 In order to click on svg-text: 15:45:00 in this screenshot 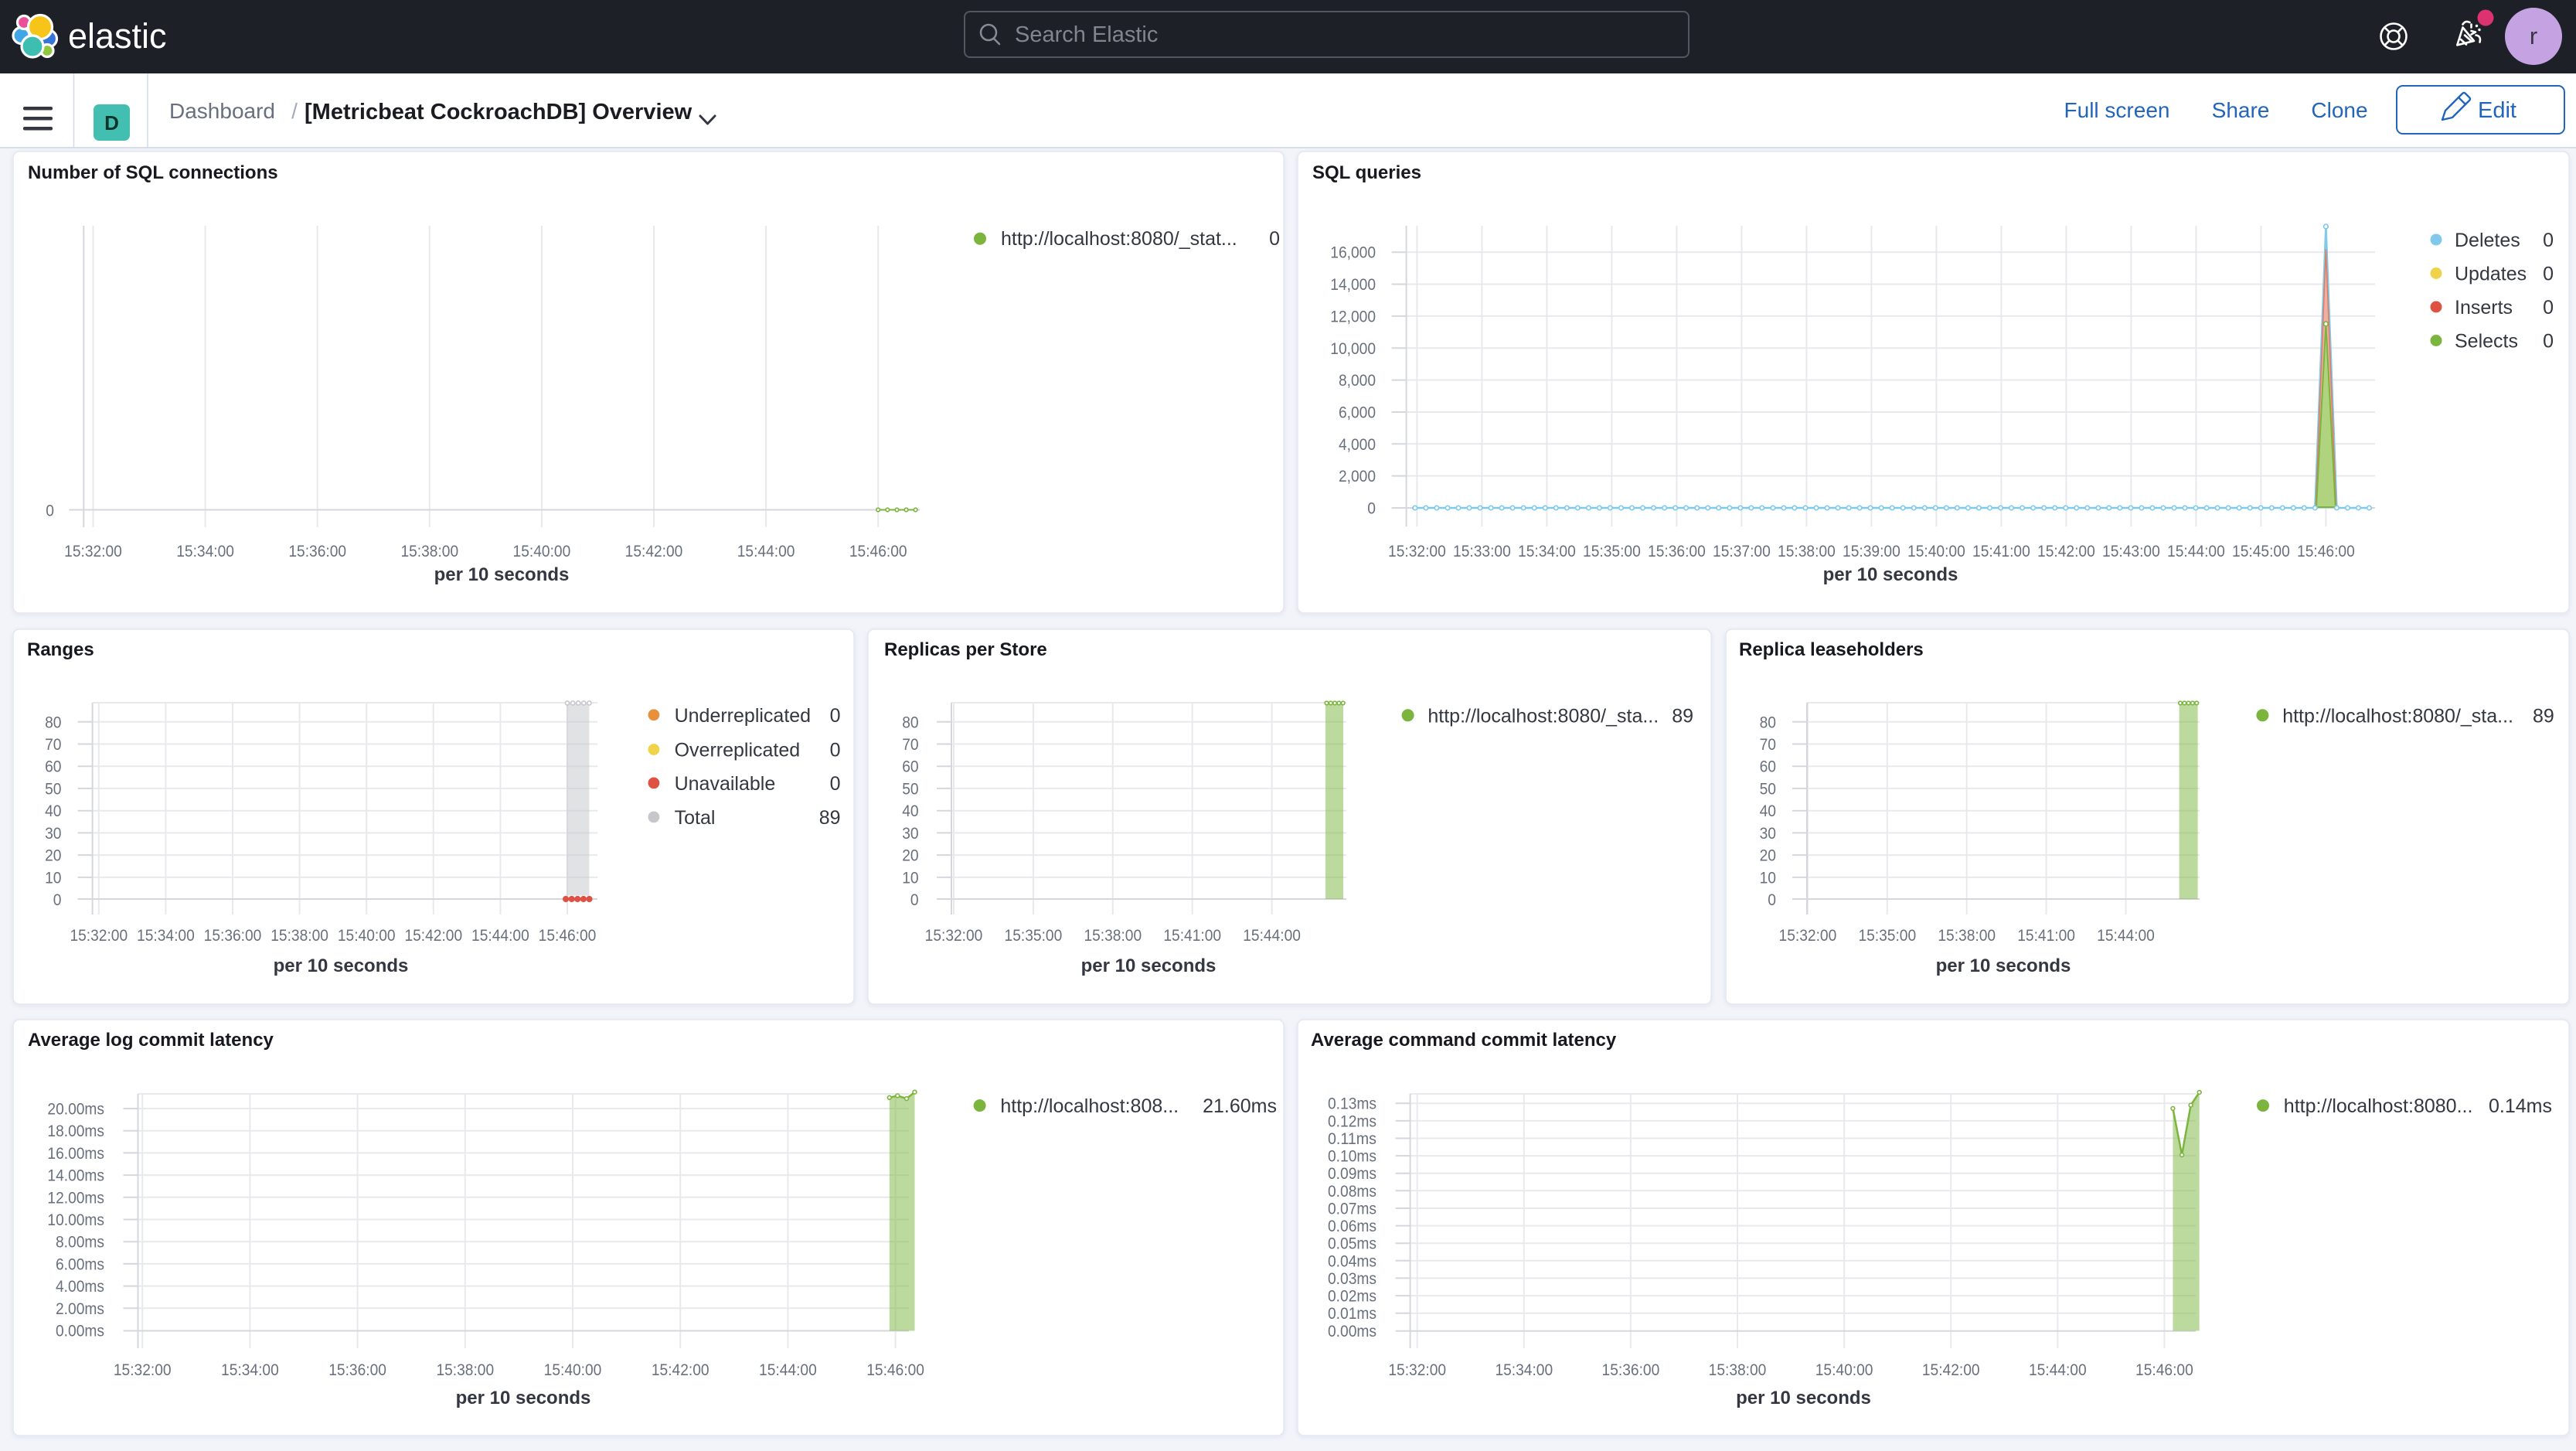, I will do `click(2261, 551)`.